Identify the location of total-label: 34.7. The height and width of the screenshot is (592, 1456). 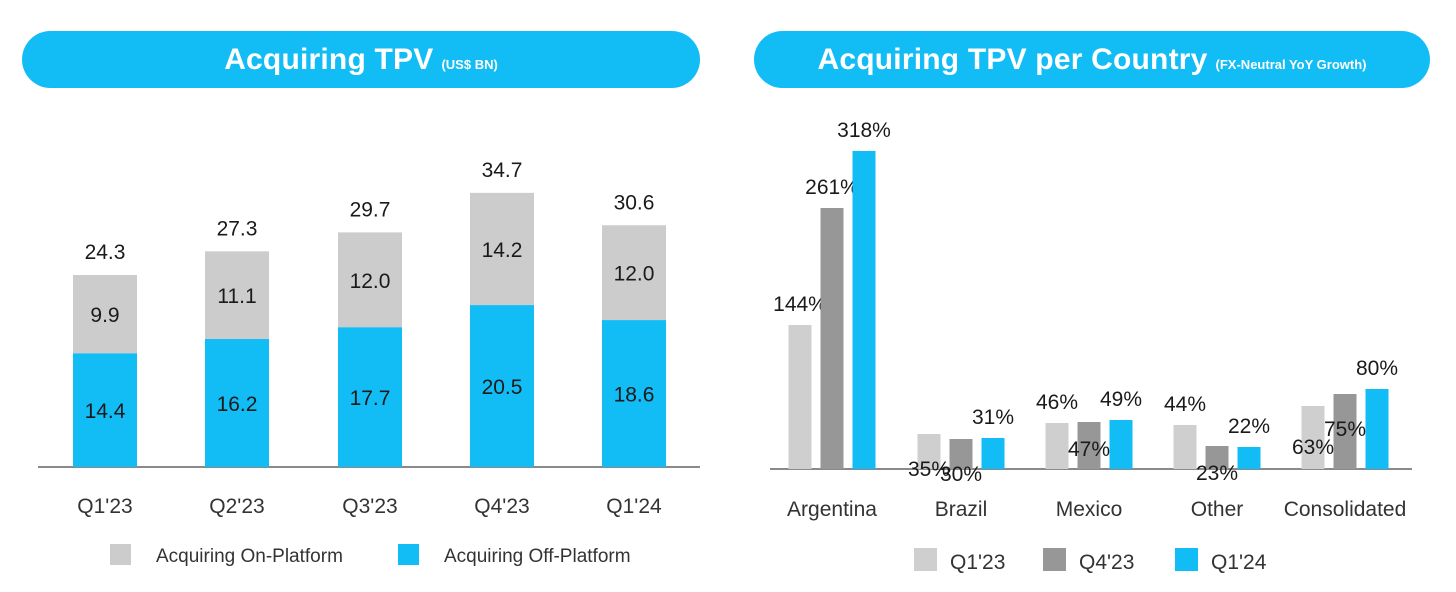
(502, 170).